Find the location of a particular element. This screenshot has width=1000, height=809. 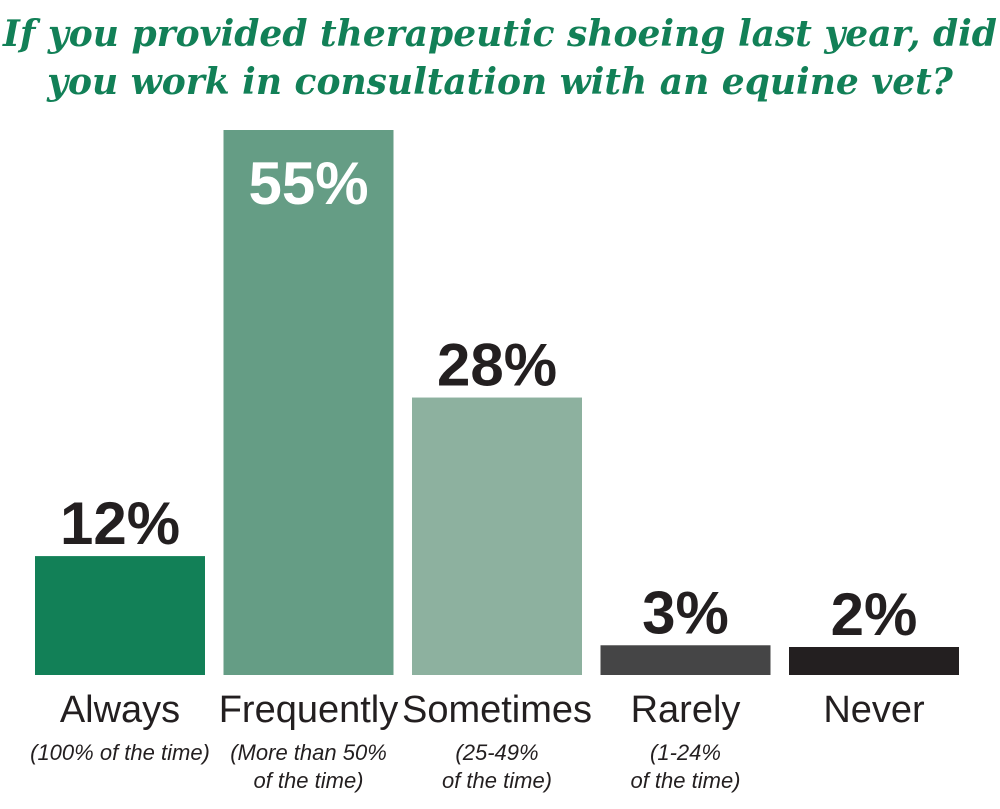

bar-rarely is located at coordinates (685, 660).